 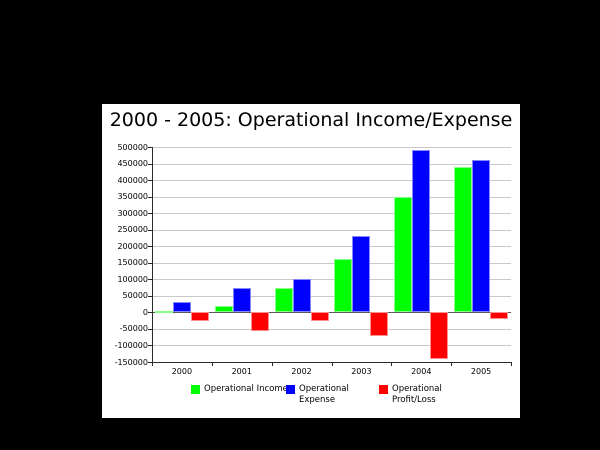 I want to click on zero-gridline, so click(x=331, y=313).